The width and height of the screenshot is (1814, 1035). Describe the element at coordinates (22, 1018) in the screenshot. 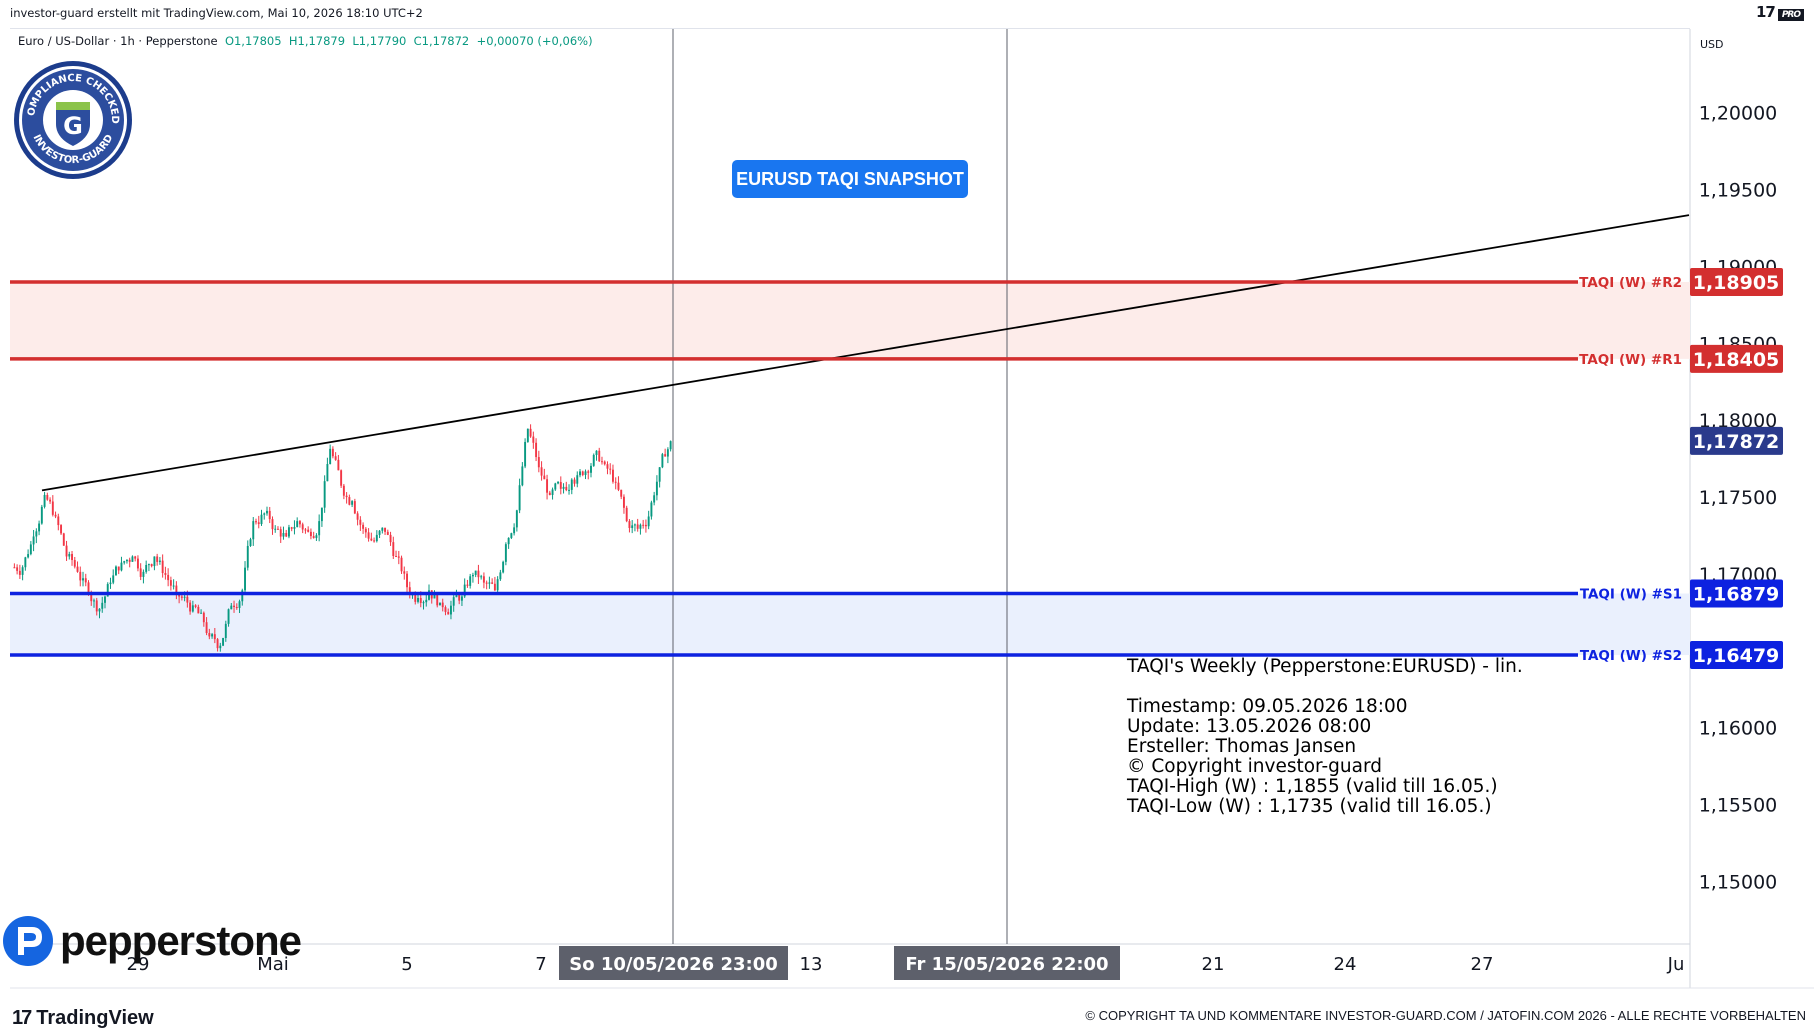

I see `tradingview-icon: 17` at that location.